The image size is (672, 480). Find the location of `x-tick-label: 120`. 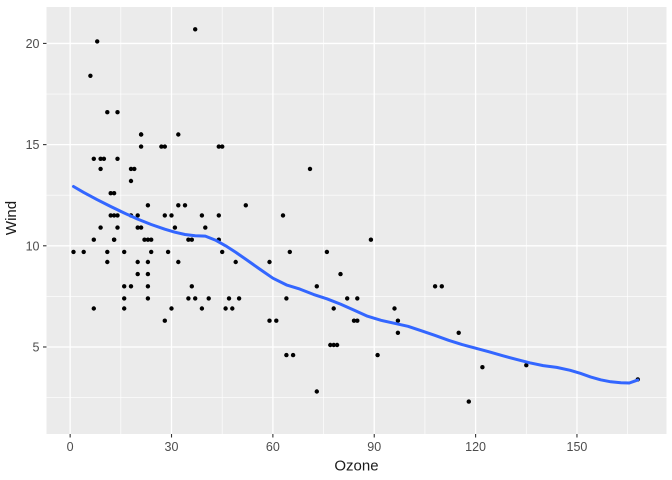

x-tick-label: 120 is located at coordinates (475, 447).